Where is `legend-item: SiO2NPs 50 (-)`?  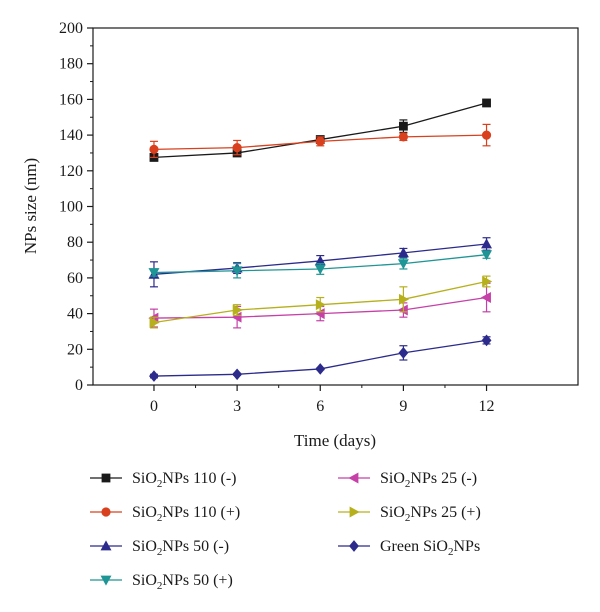
legend-item: SiO2NPs 50 (-) is located at coordinates (159, 548).